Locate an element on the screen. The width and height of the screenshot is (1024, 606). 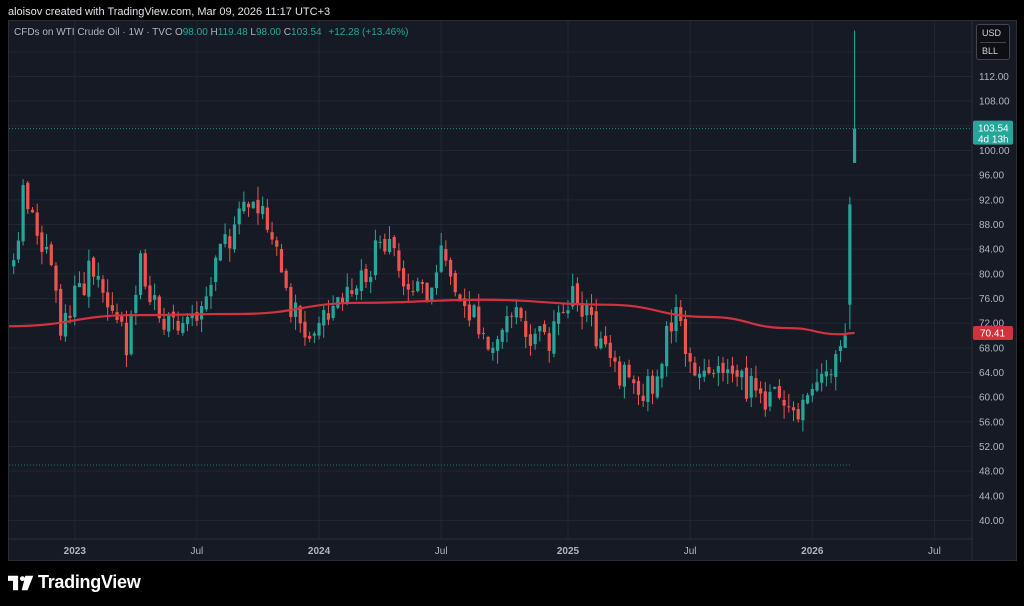
y-tick-label: 44.00 is located at coordinates (991, 496).